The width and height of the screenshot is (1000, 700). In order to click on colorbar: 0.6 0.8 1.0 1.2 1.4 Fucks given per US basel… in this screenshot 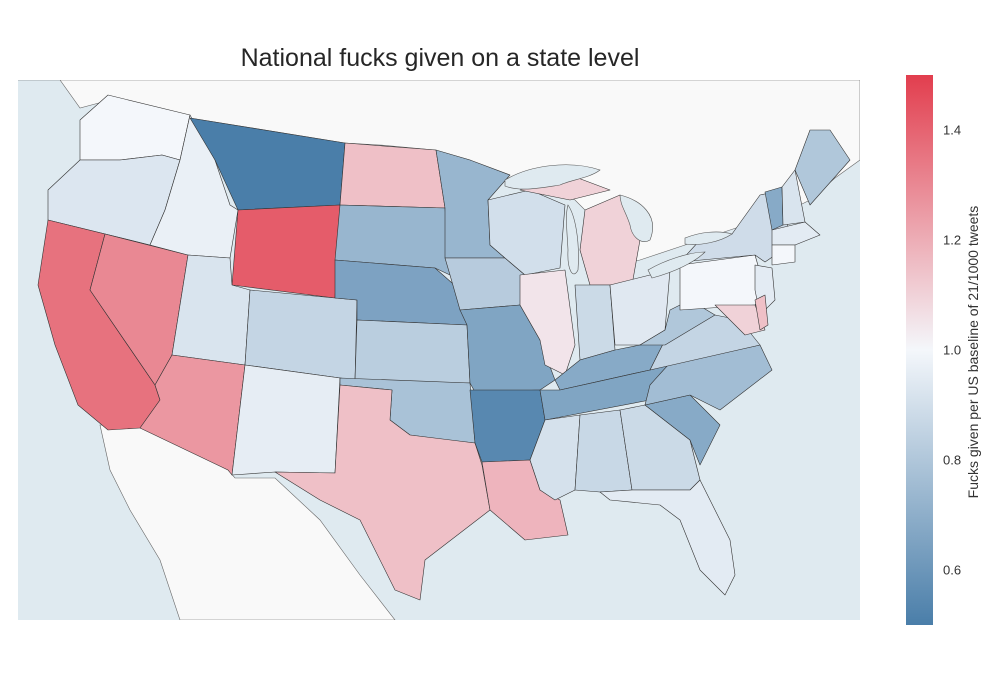, I will do `click(943, 350)`.